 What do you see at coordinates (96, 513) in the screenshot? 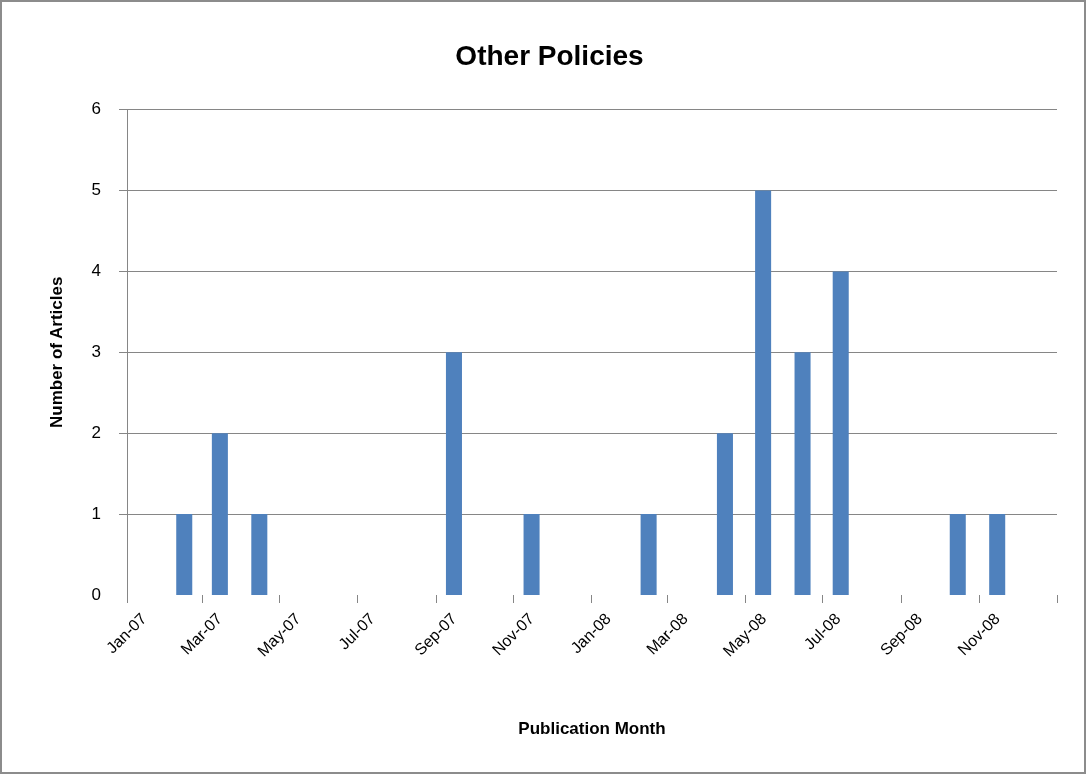
I see `y-tick-label: 1` at bounding box center [96, 513].